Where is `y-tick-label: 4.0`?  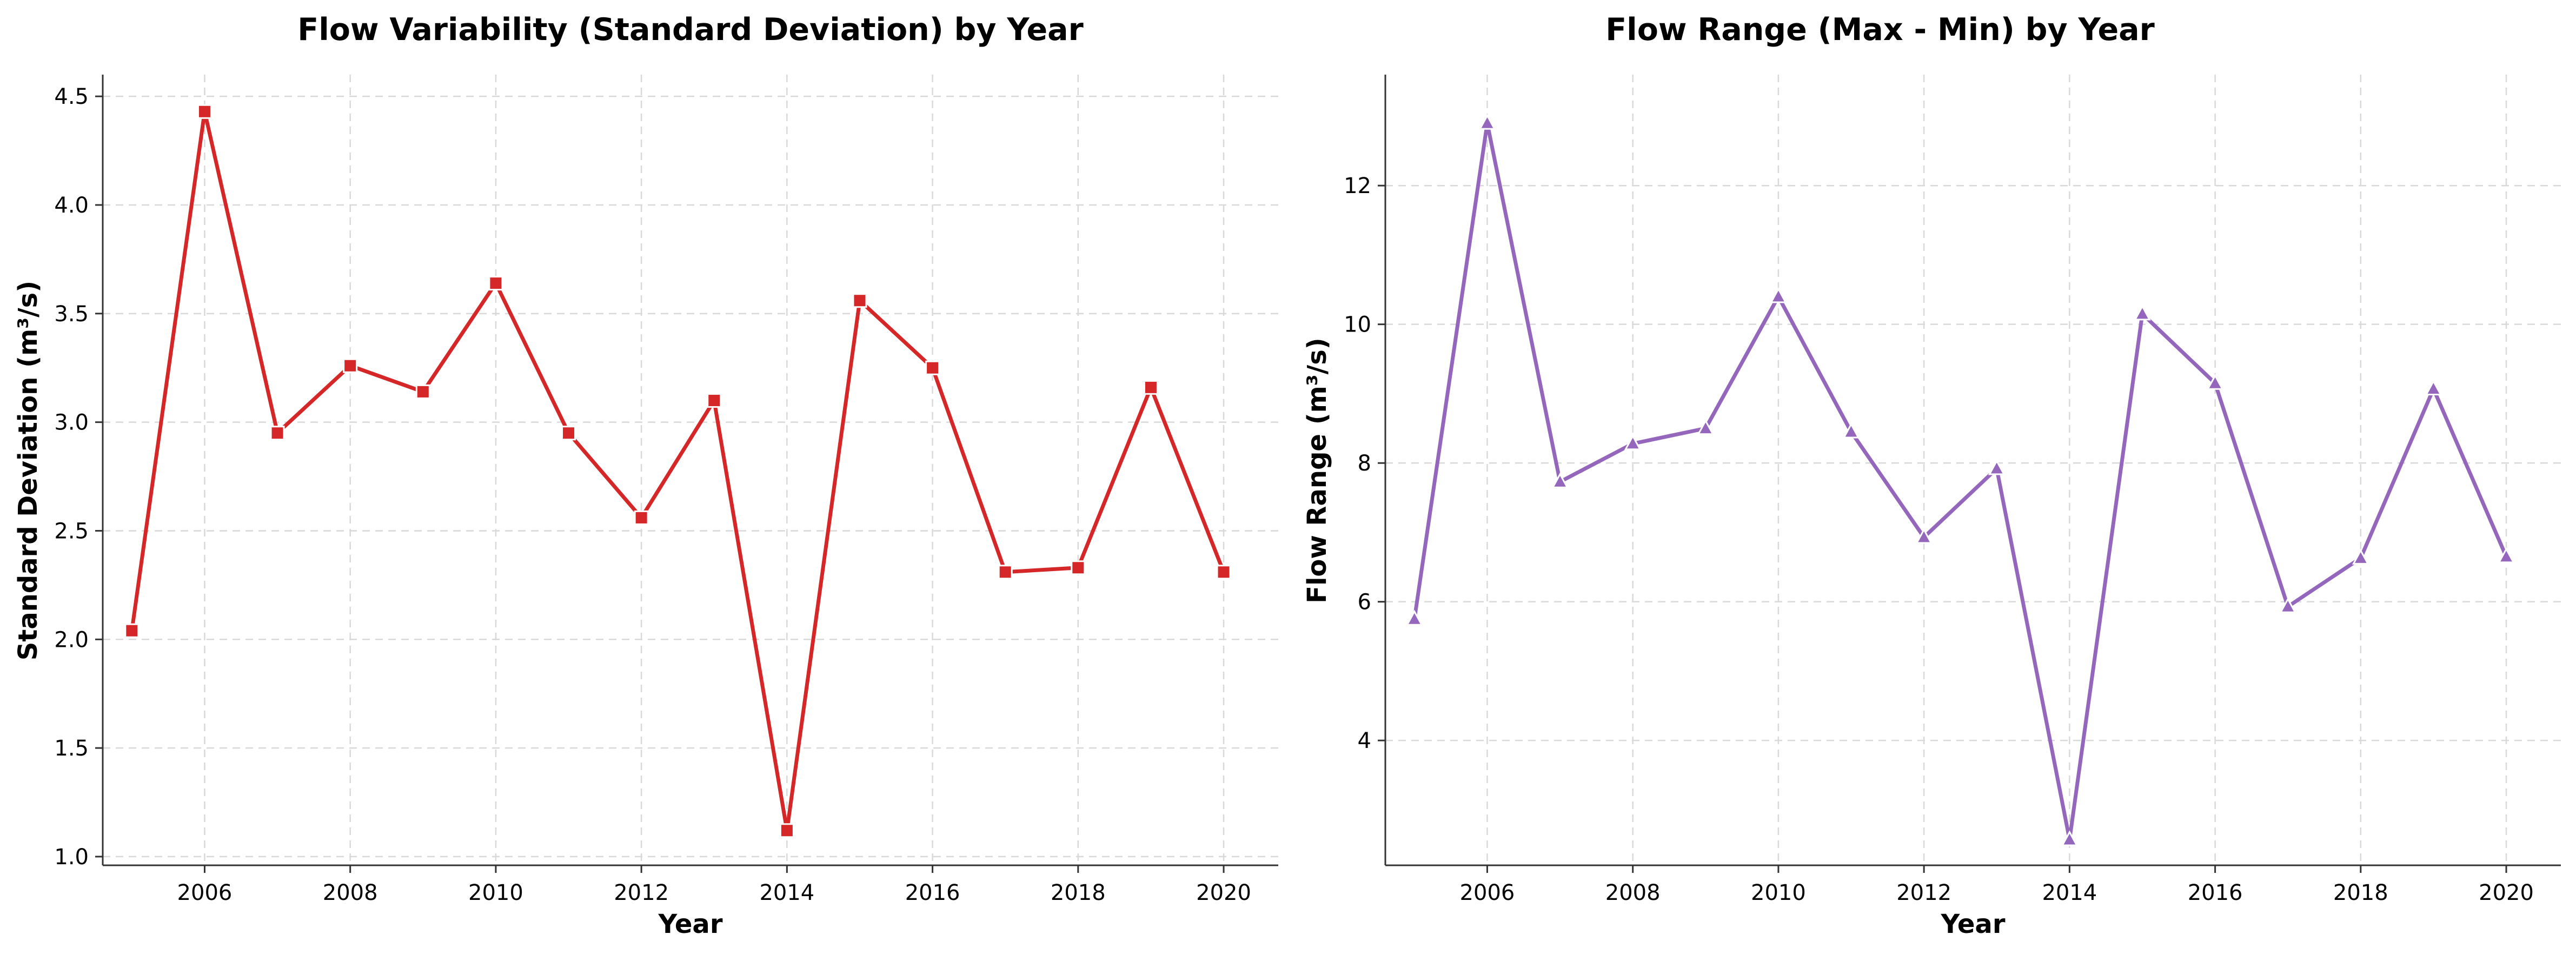
y-tick-label: 4.0 is located at coordinates (71, 205).